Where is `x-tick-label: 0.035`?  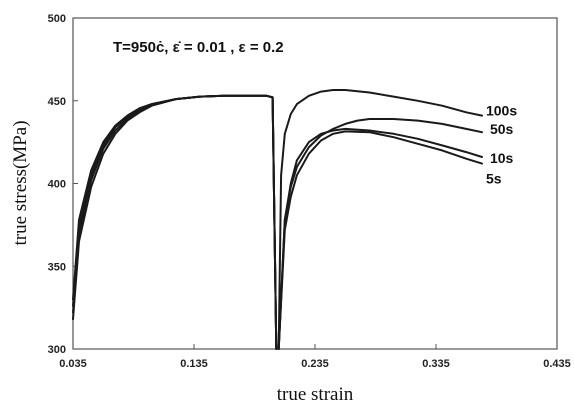 x-tick-label: 0.035 is located at coordinates (73, 364).